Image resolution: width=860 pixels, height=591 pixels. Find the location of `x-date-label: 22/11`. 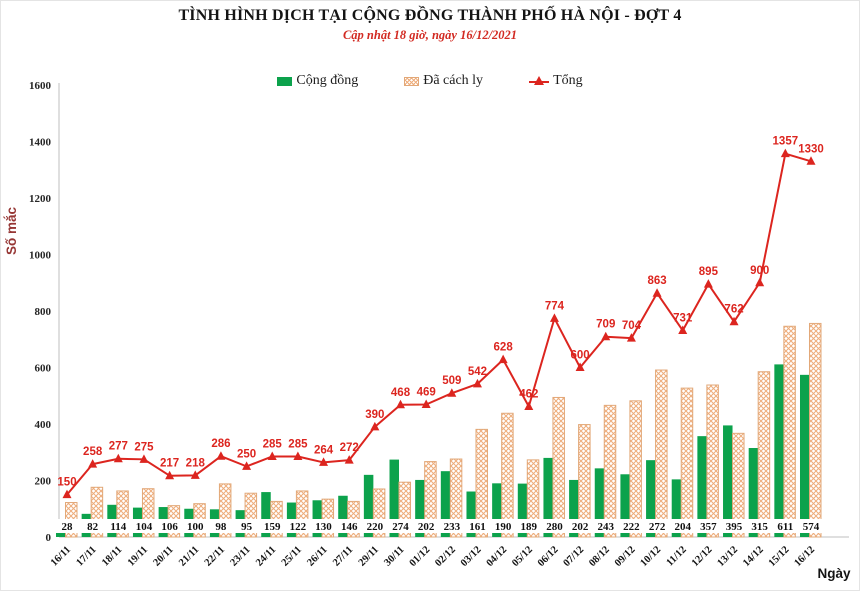

x-date-label: 22/11 is located at coordinates (215, 556).